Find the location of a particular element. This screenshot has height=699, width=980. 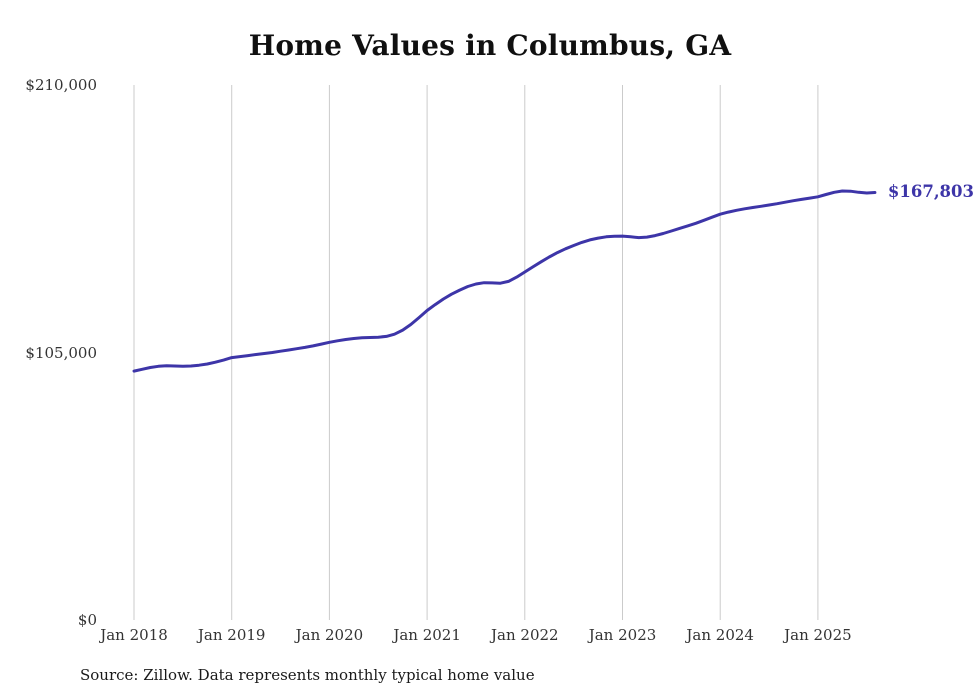

x-axis-tick-label: Jan 2019 is located at coordinates (231, 635).